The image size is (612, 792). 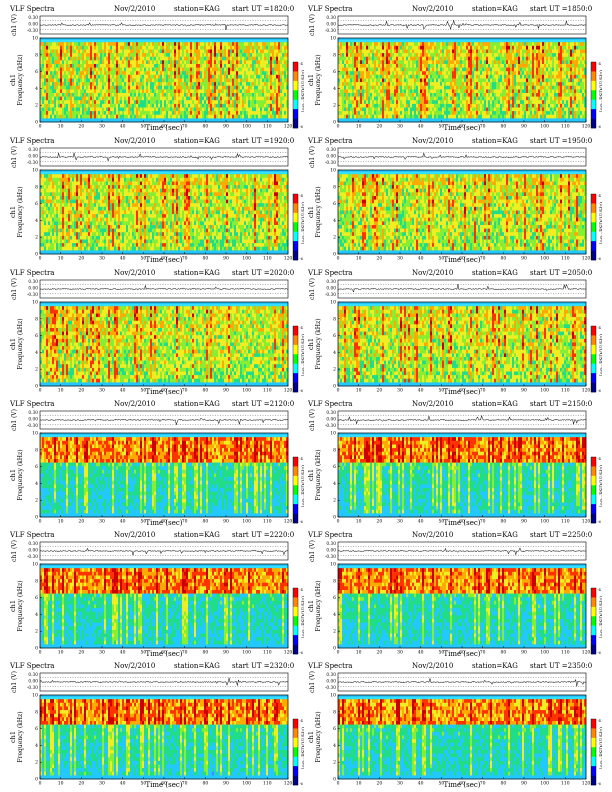 What do you see at coordinates (267, 127) in the screenshot?
I see `x-tick-label: 110` at bounding box center [267, 127].